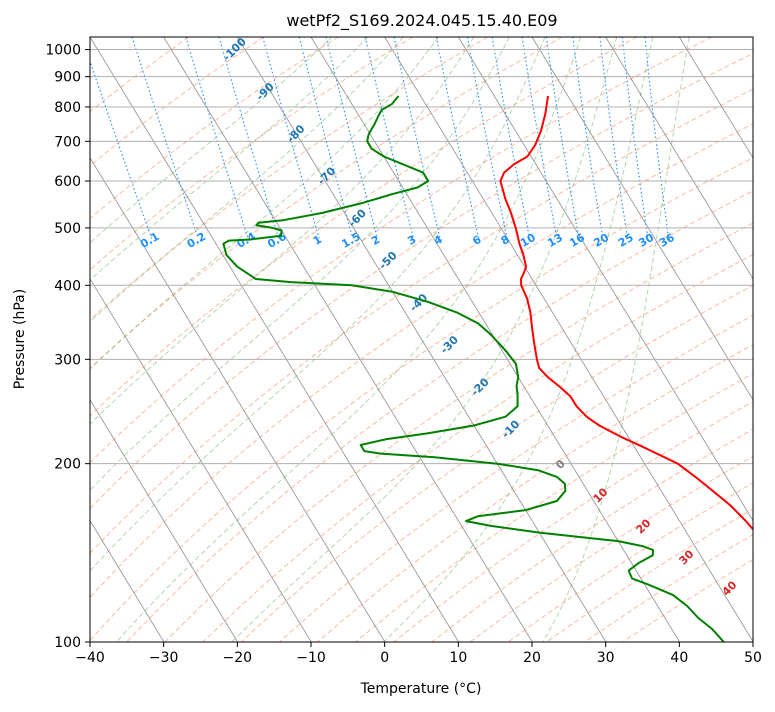 This screenshot has width=775, height=712. Describe the element at coordinates (458, 658) in the screenshot. I see `x-tick-label: 10` at that location.